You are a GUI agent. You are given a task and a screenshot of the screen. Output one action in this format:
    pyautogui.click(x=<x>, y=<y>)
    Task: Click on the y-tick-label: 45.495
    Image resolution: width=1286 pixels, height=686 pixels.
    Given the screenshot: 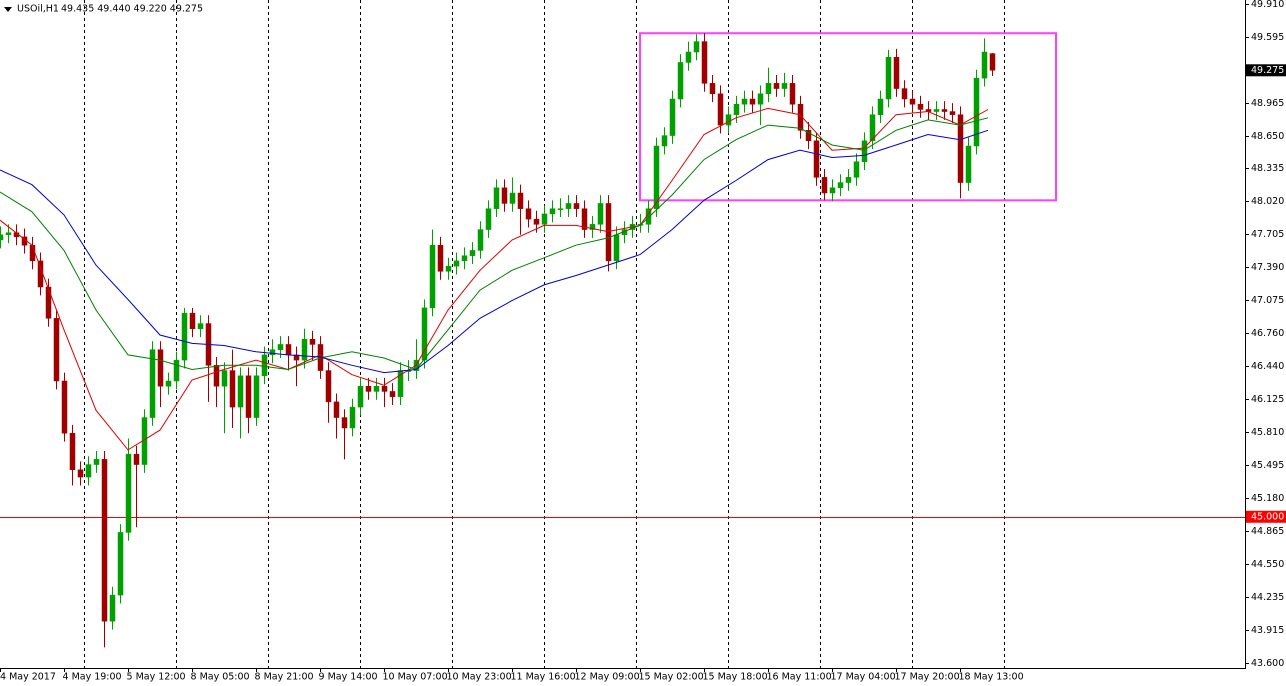 What is the action you would take?
    pyautogui.click(x=1267, y=465)
    